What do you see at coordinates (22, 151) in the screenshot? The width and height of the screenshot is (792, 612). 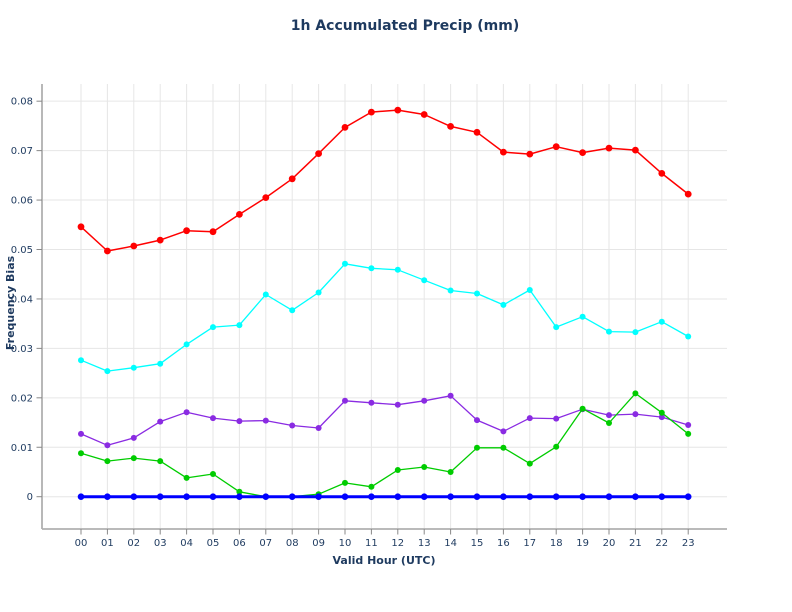 I see `y-tick-label: 0.07` at bounding box center [22, 151].